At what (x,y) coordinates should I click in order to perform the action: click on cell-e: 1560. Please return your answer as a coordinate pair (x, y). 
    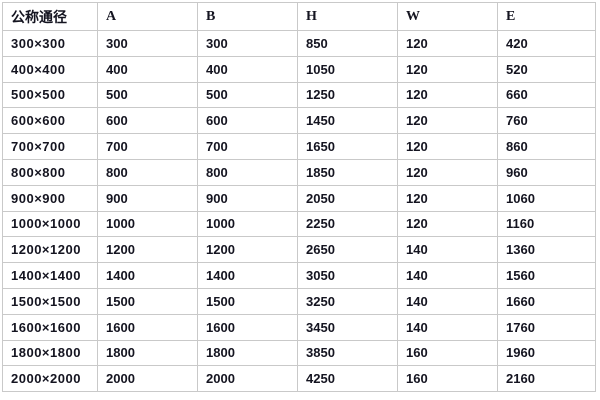
    Looking at the image, I should click on (546, 275).